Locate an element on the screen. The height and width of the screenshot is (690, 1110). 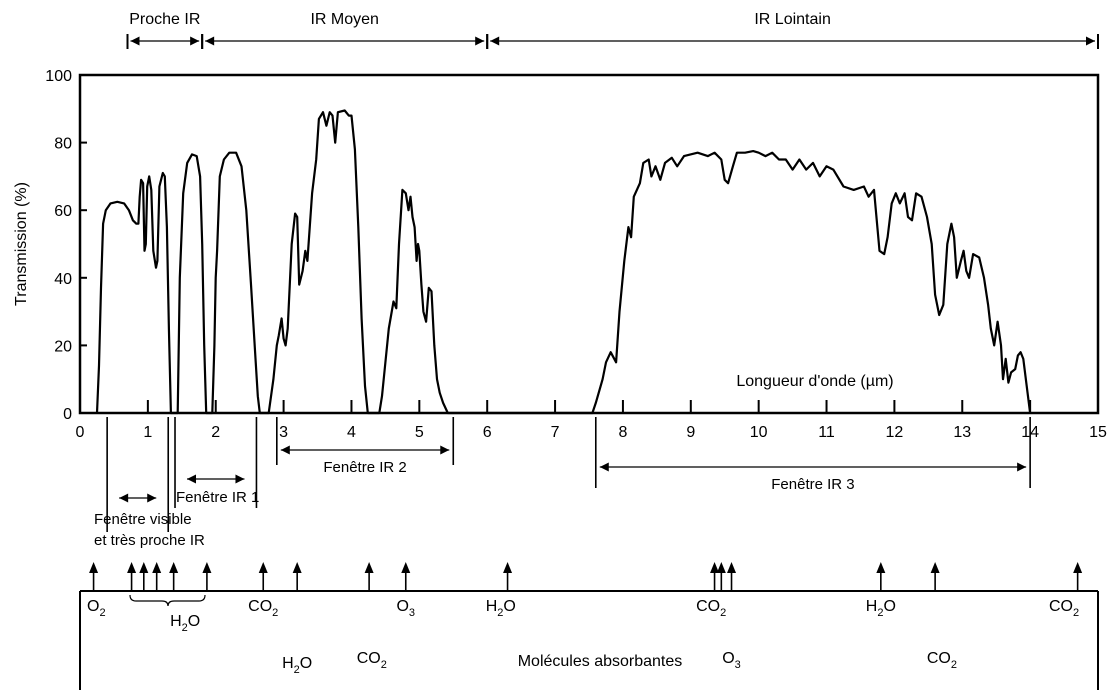
x-tick-label: 10 is located at coordinates (759, 432).